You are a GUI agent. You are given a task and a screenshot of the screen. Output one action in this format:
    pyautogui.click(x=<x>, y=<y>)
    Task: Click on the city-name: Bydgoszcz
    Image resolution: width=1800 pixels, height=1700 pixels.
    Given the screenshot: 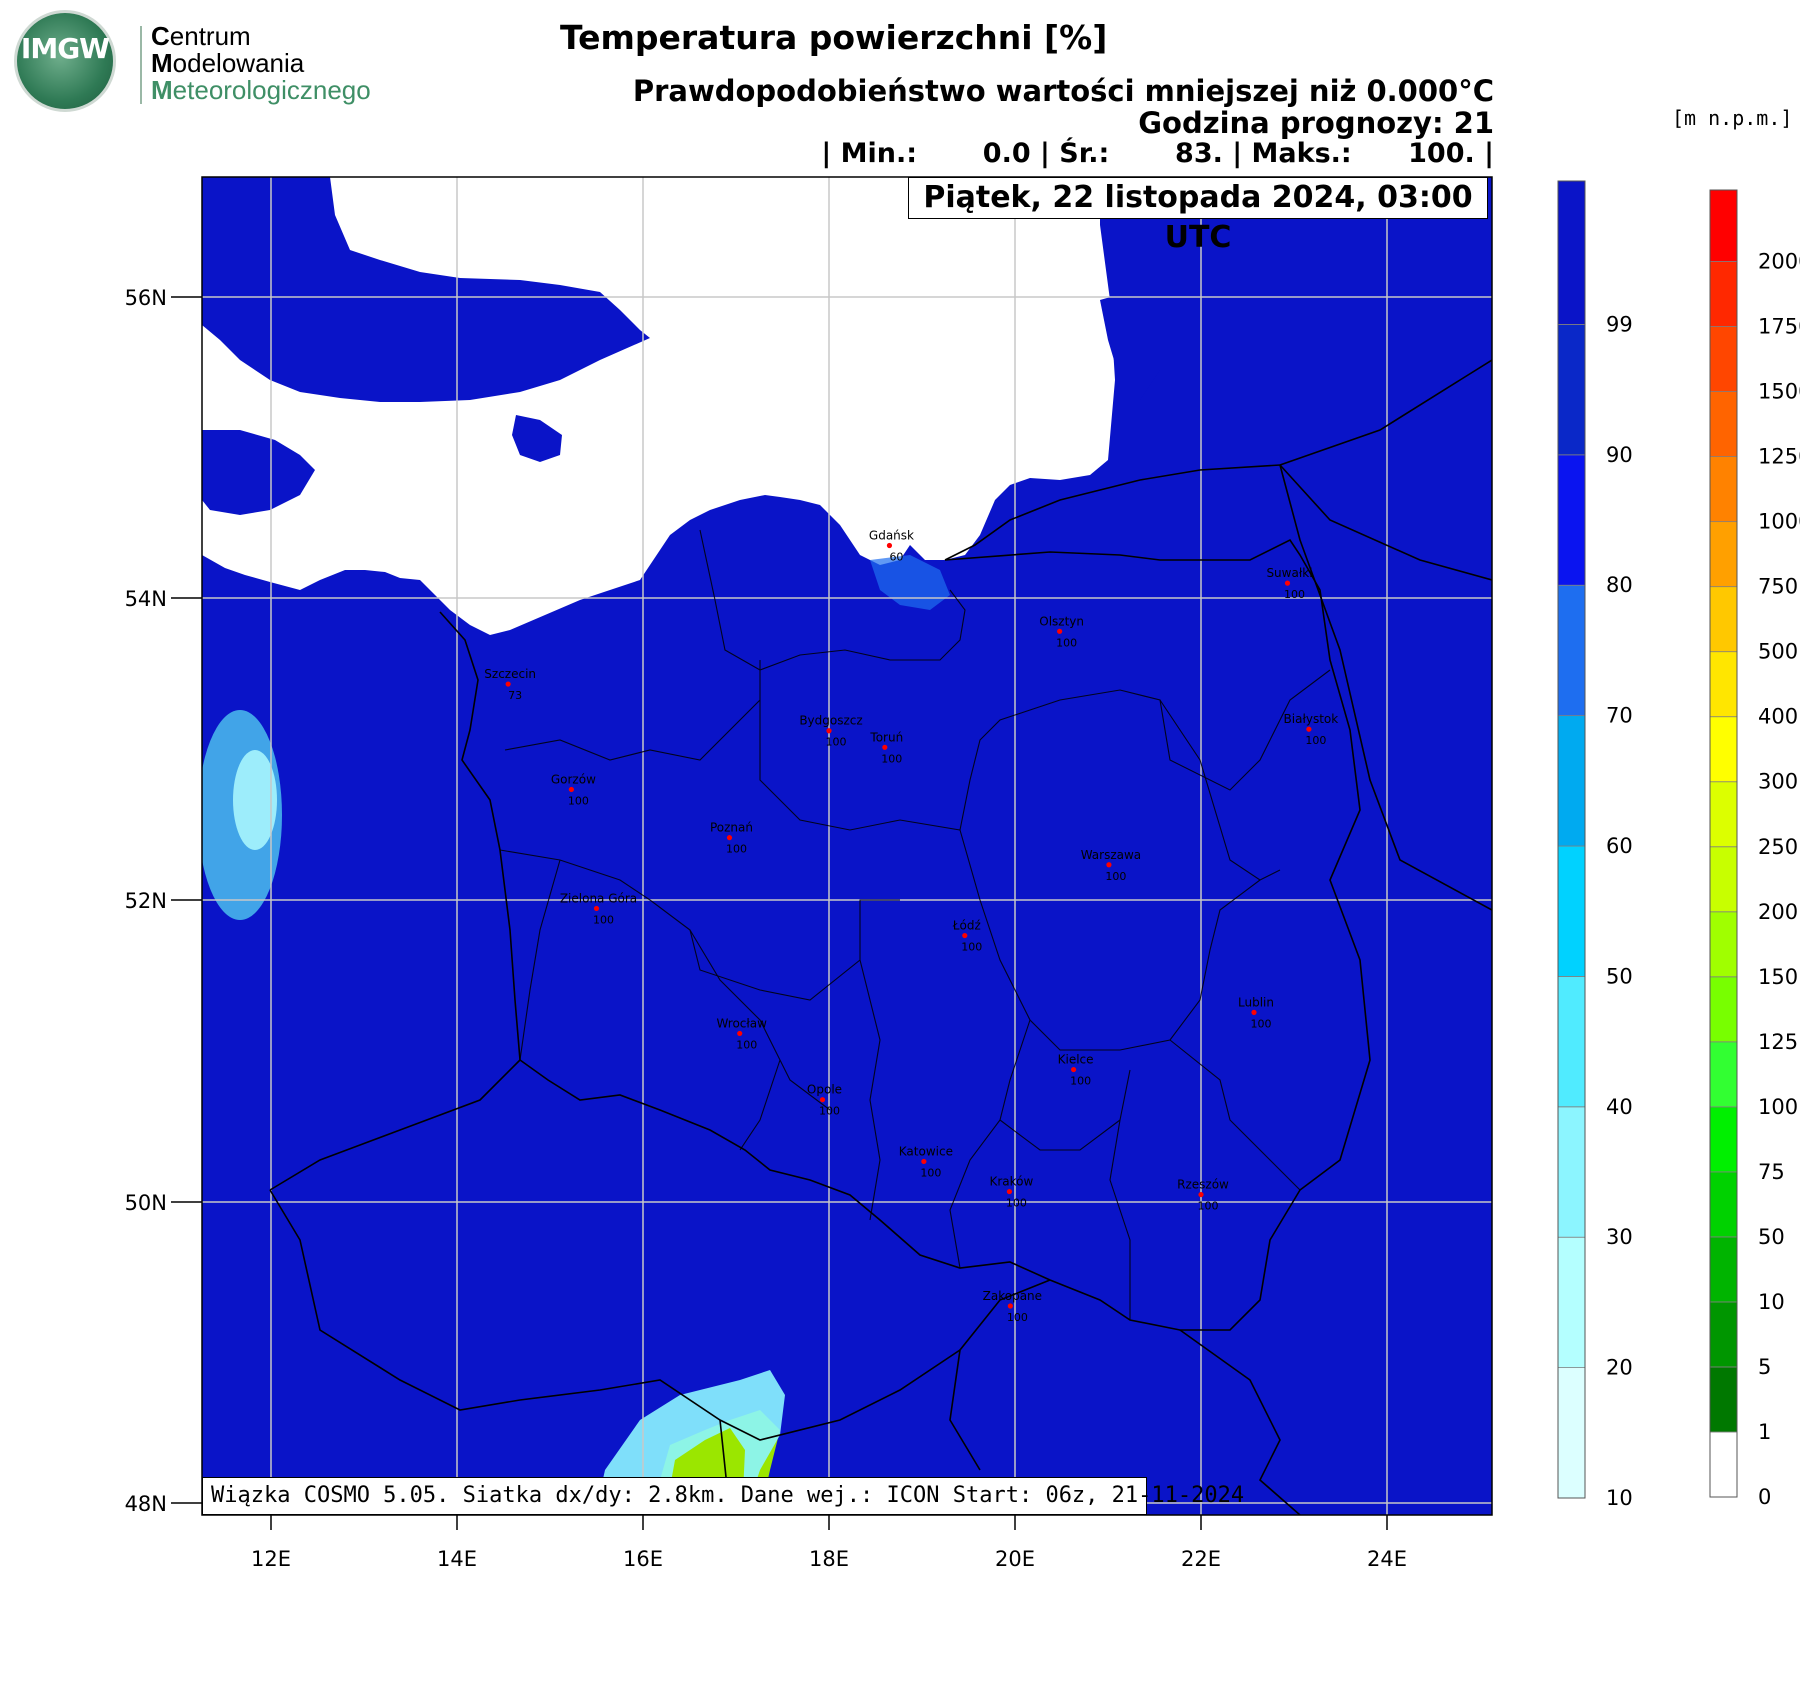 What is the action you would take?
    pyautogui.click(x=830, y=721)
    